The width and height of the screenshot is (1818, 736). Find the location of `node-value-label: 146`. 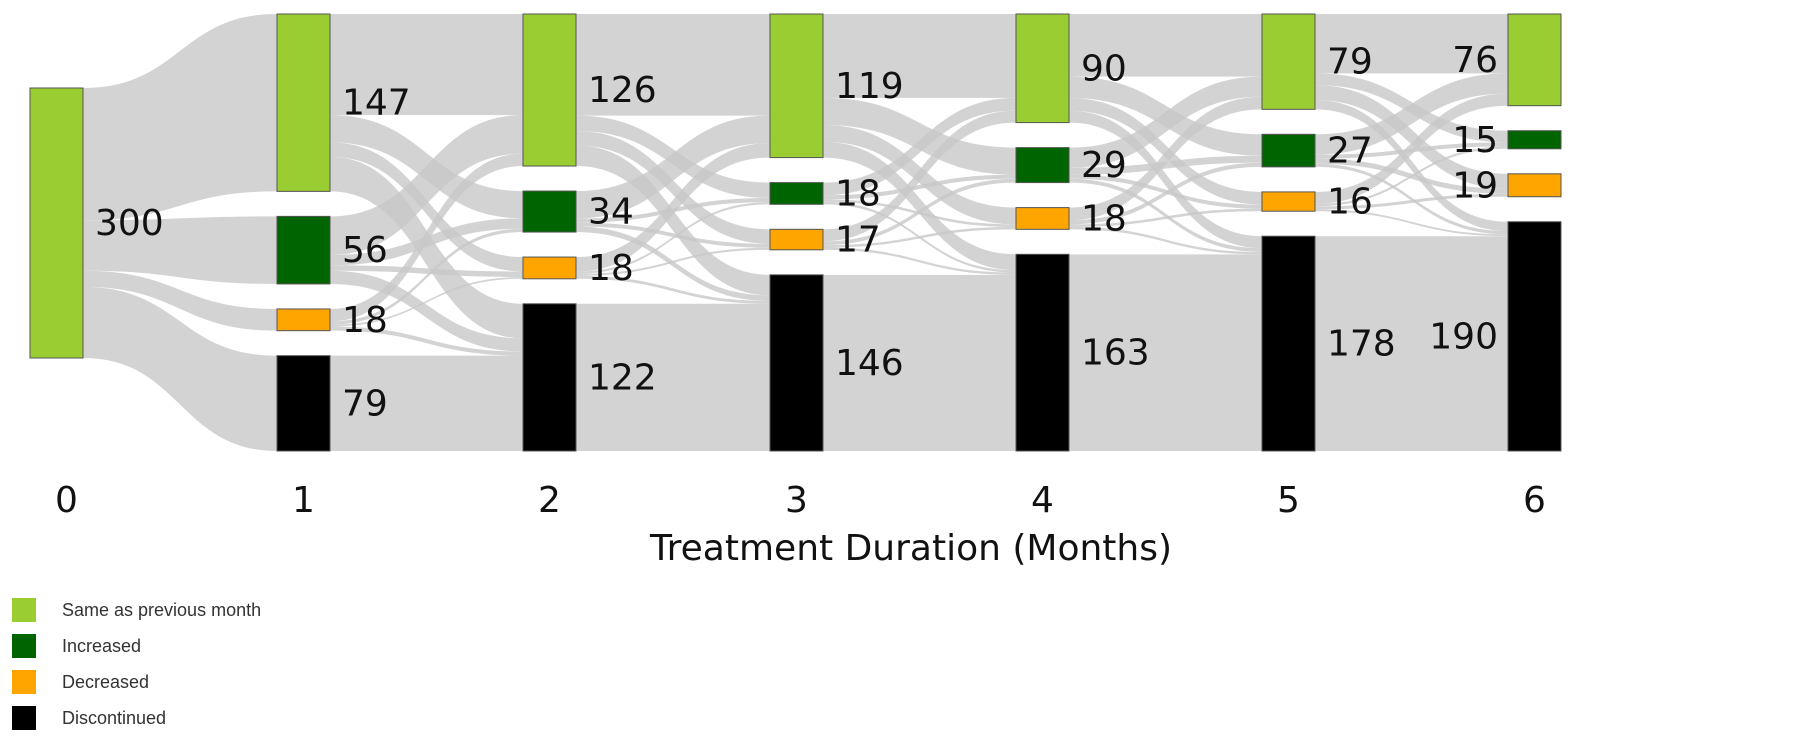

node-value-label: 146 is located at coordinates (869, 363).